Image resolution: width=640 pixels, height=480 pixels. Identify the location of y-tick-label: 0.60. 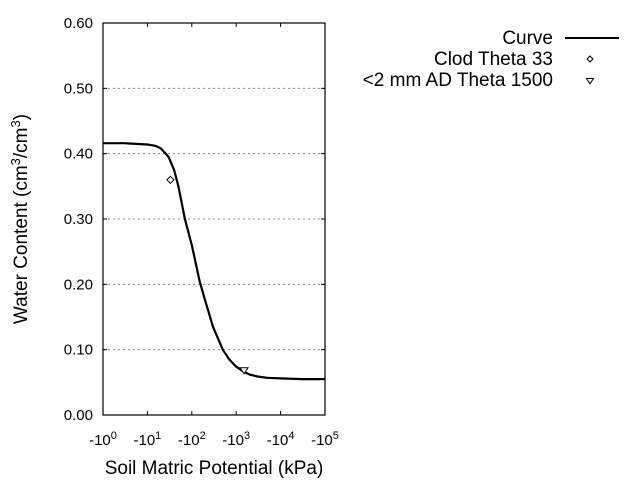
(78, 23).